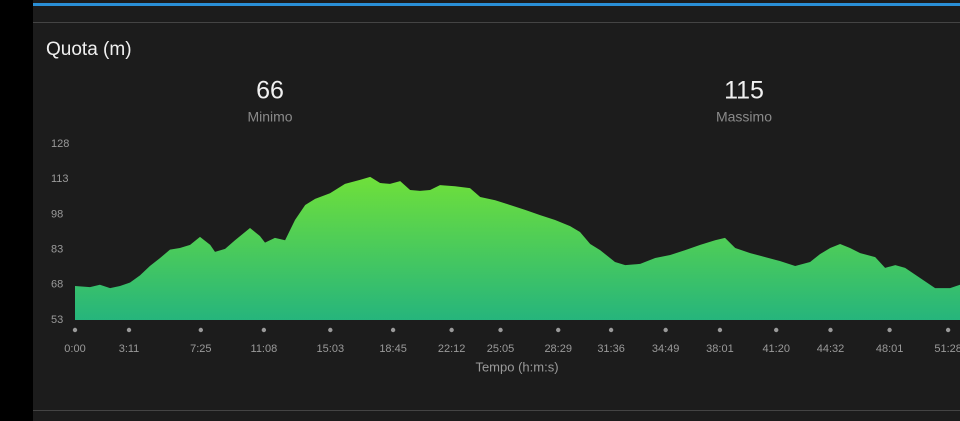  I want to click on x-tick-label: 51:28, so click(947, 349).